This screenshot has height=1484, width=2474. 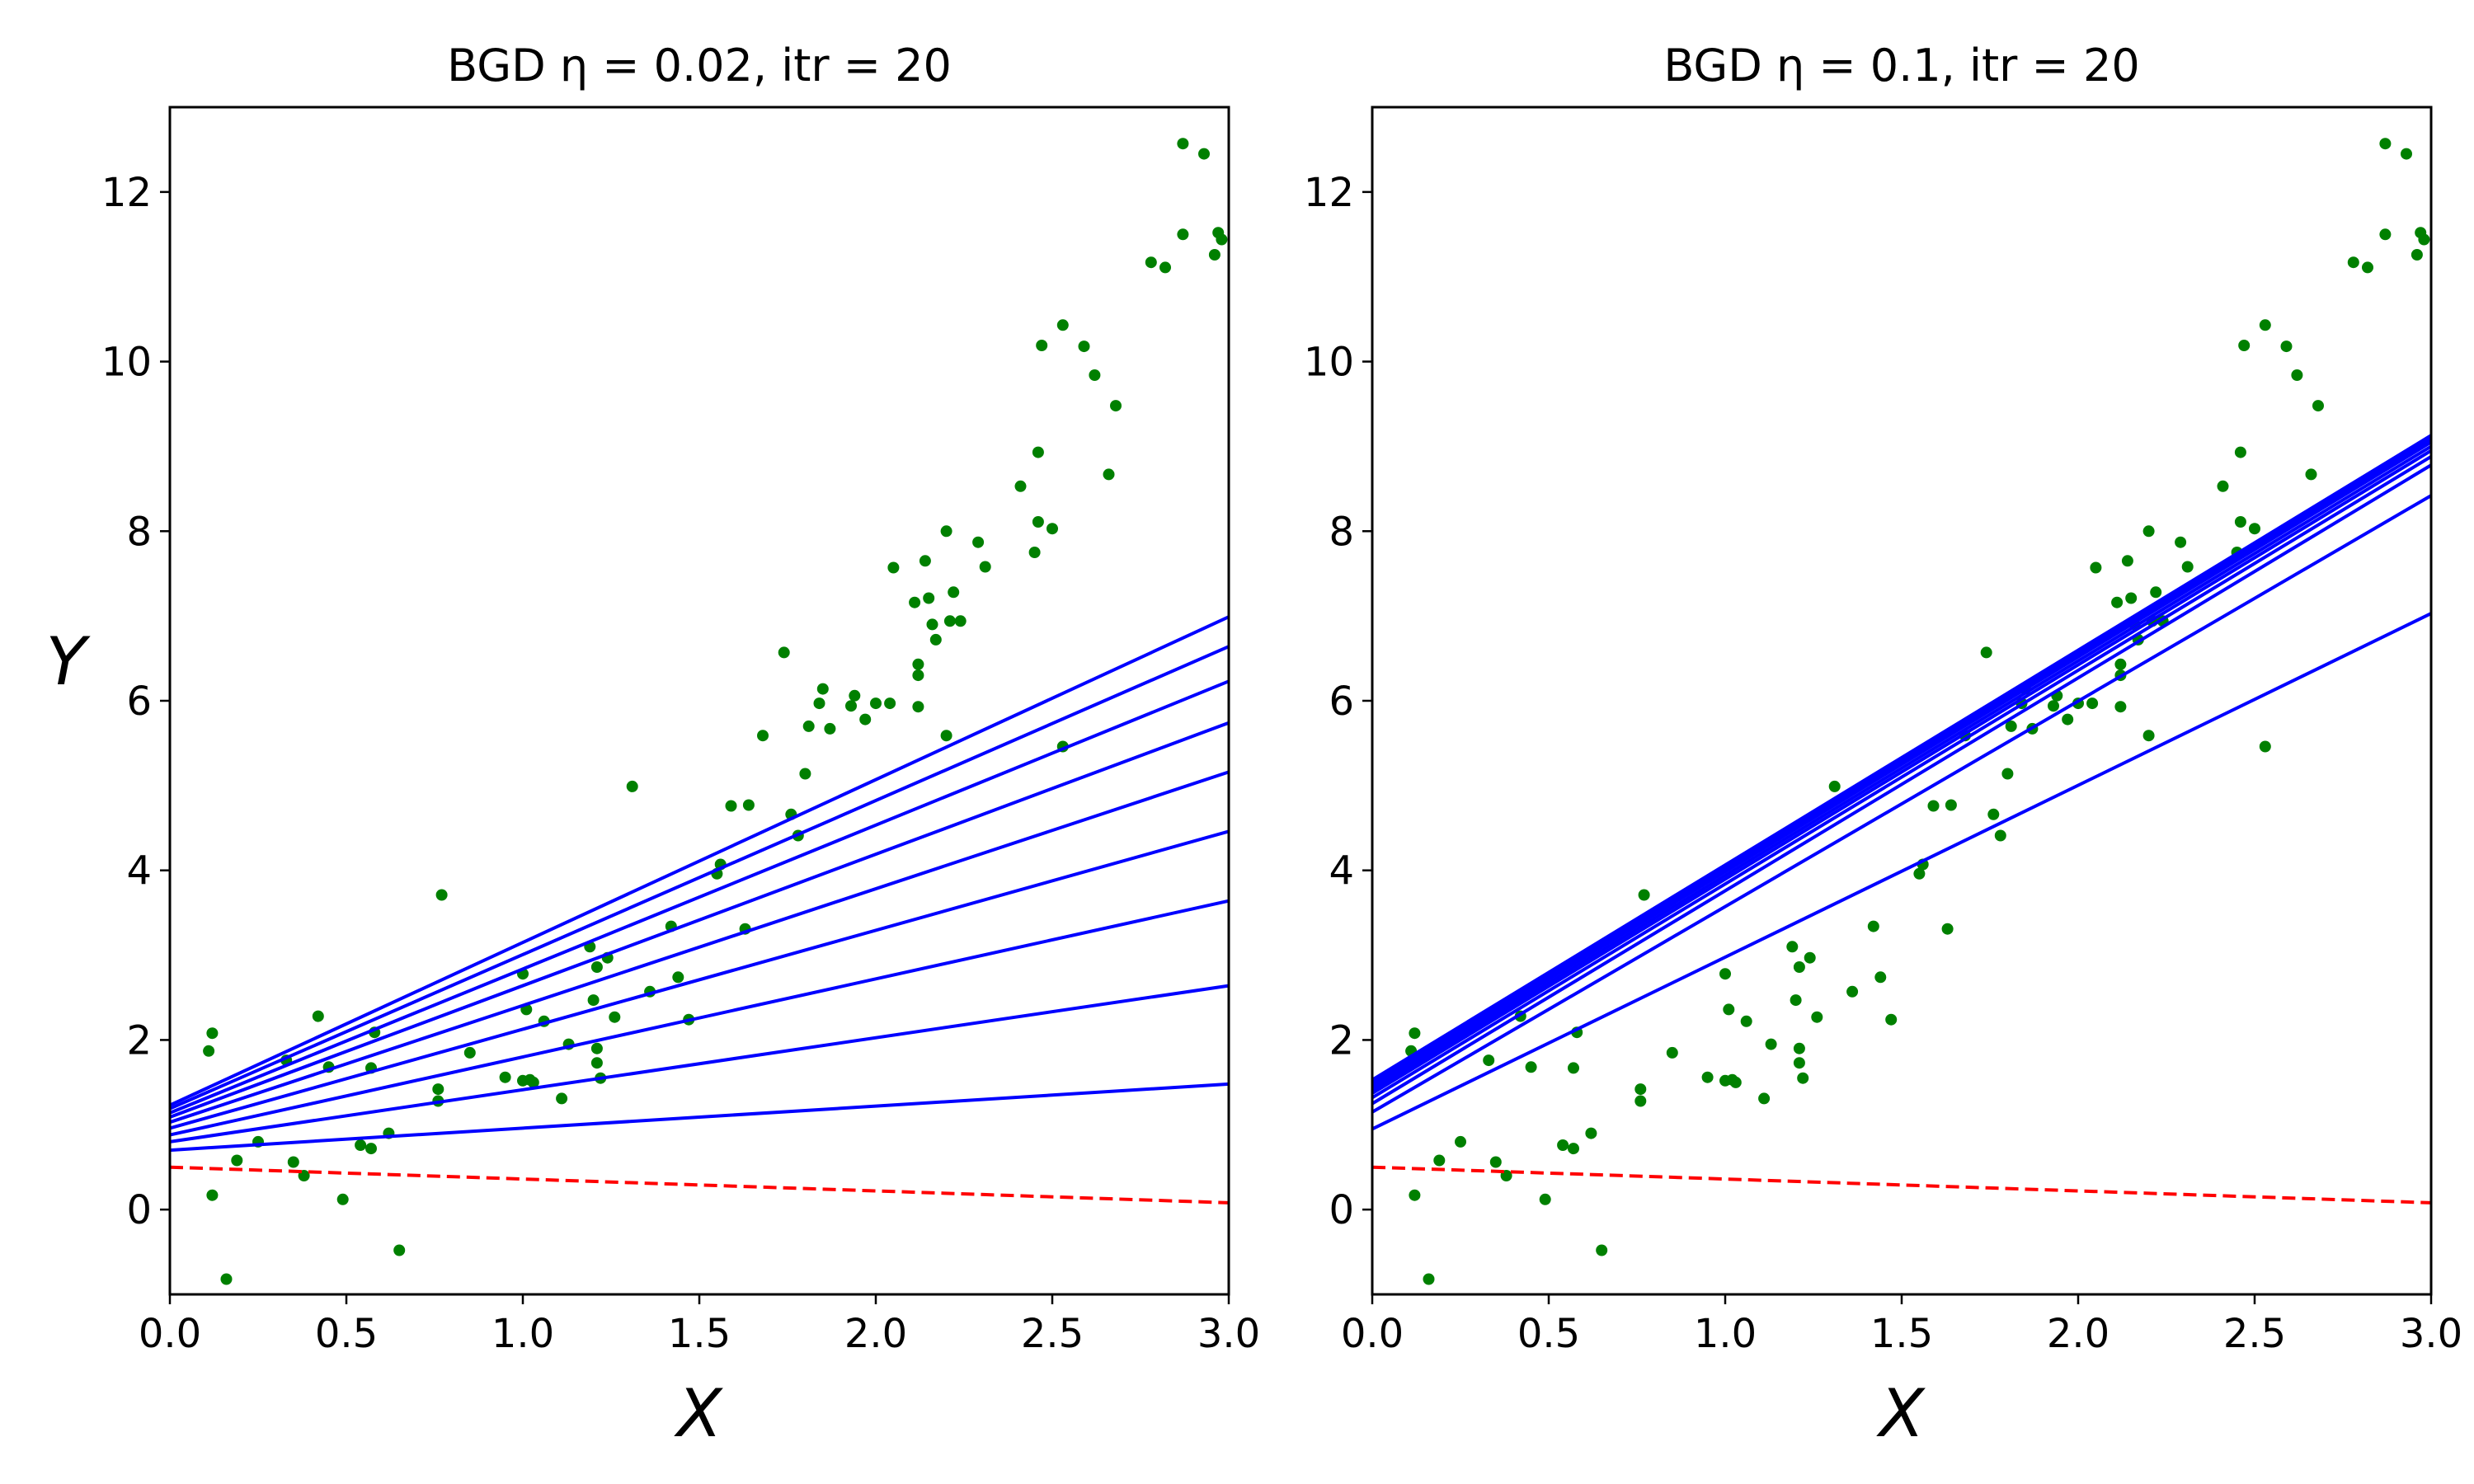 I want to click on y-tick-label: 0, so click(x=1341, y=1210).